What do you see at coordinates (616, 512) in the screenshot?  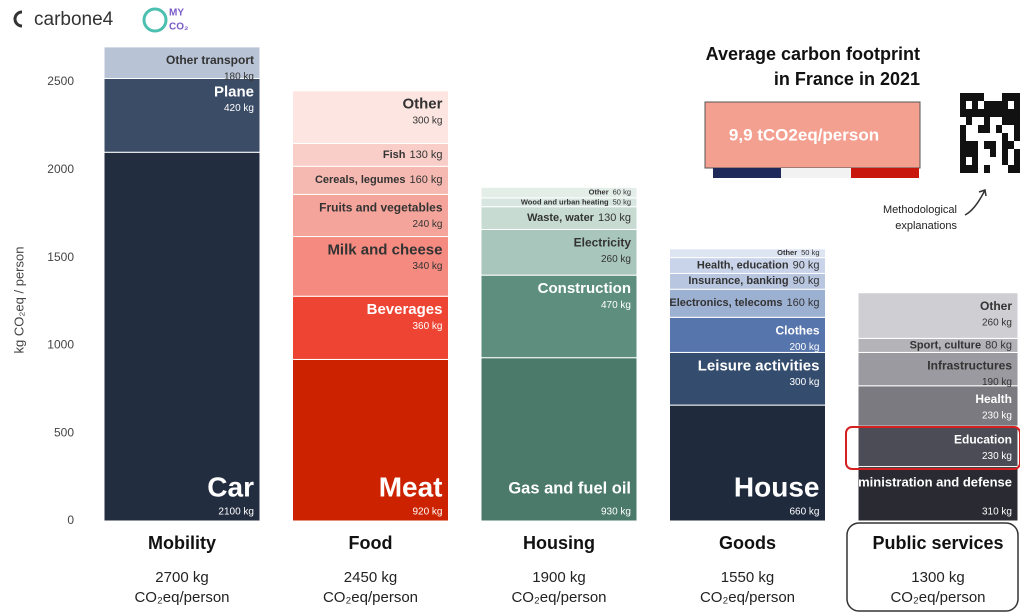 I see `segment-value: 930 kg` at bounding box center [616, 512].